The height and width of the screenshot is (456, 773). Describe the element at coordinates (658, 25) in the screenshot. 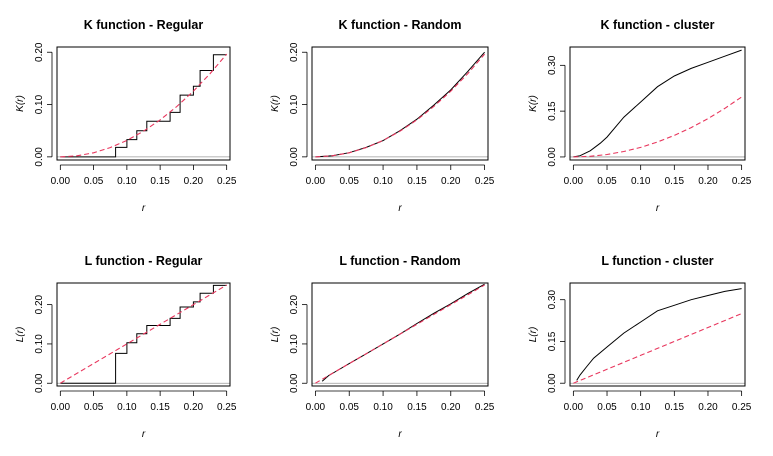

I see `panel-title: K function - cluster` at that location.